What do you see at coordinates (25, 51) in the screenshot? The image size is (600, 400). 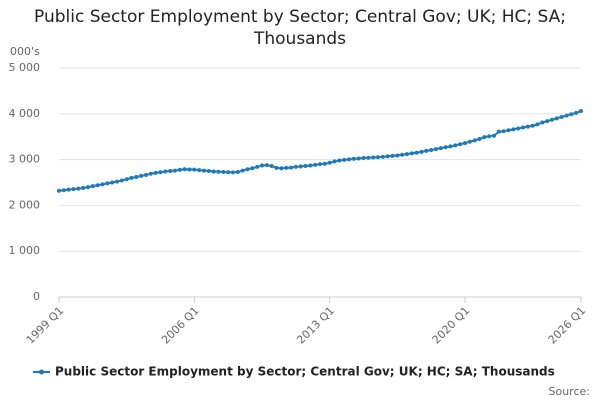 I see `y-axis-title: 000's` at bounding box center [25, 51].